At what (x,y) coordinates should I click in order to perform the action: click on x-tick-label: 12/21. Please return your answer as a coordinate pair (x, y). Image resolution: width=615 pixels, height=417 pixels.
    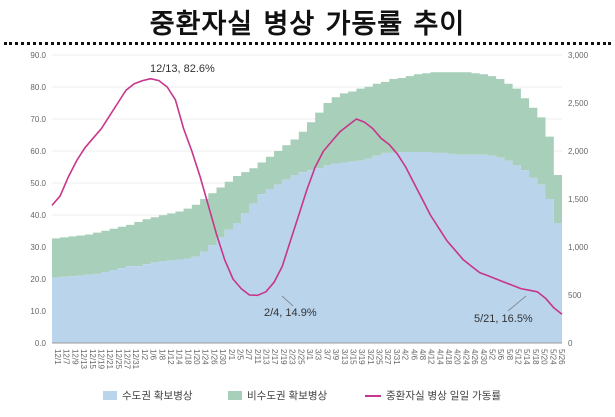
    Looking at the image, I should click on (109, 359).